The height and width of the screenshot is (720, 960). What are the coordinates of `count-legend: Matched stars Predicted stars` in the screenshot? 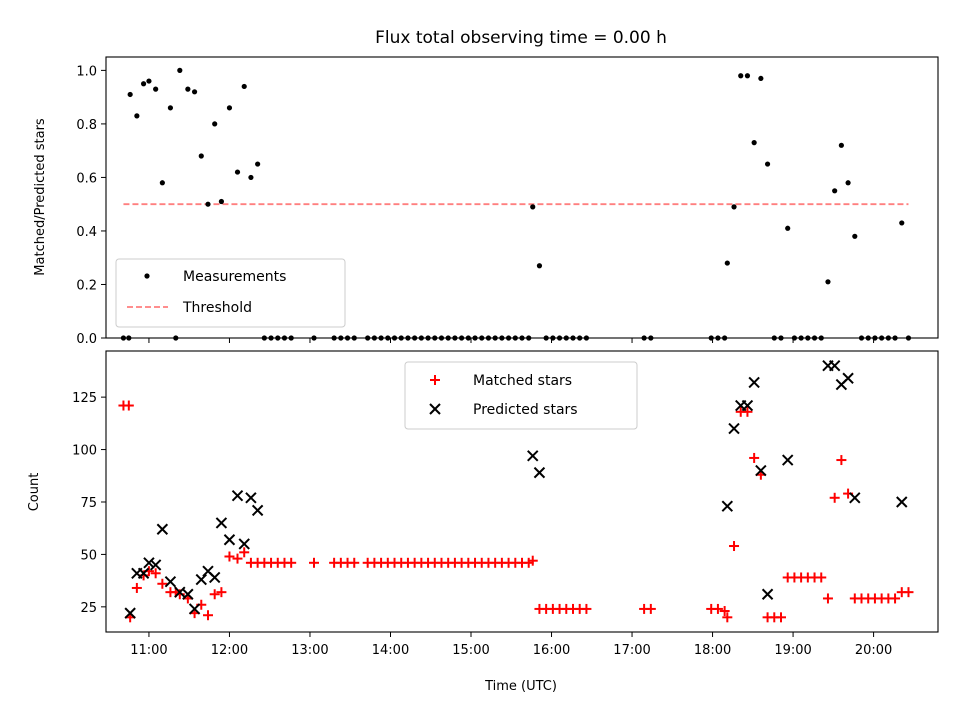 It's located at (521, 395).